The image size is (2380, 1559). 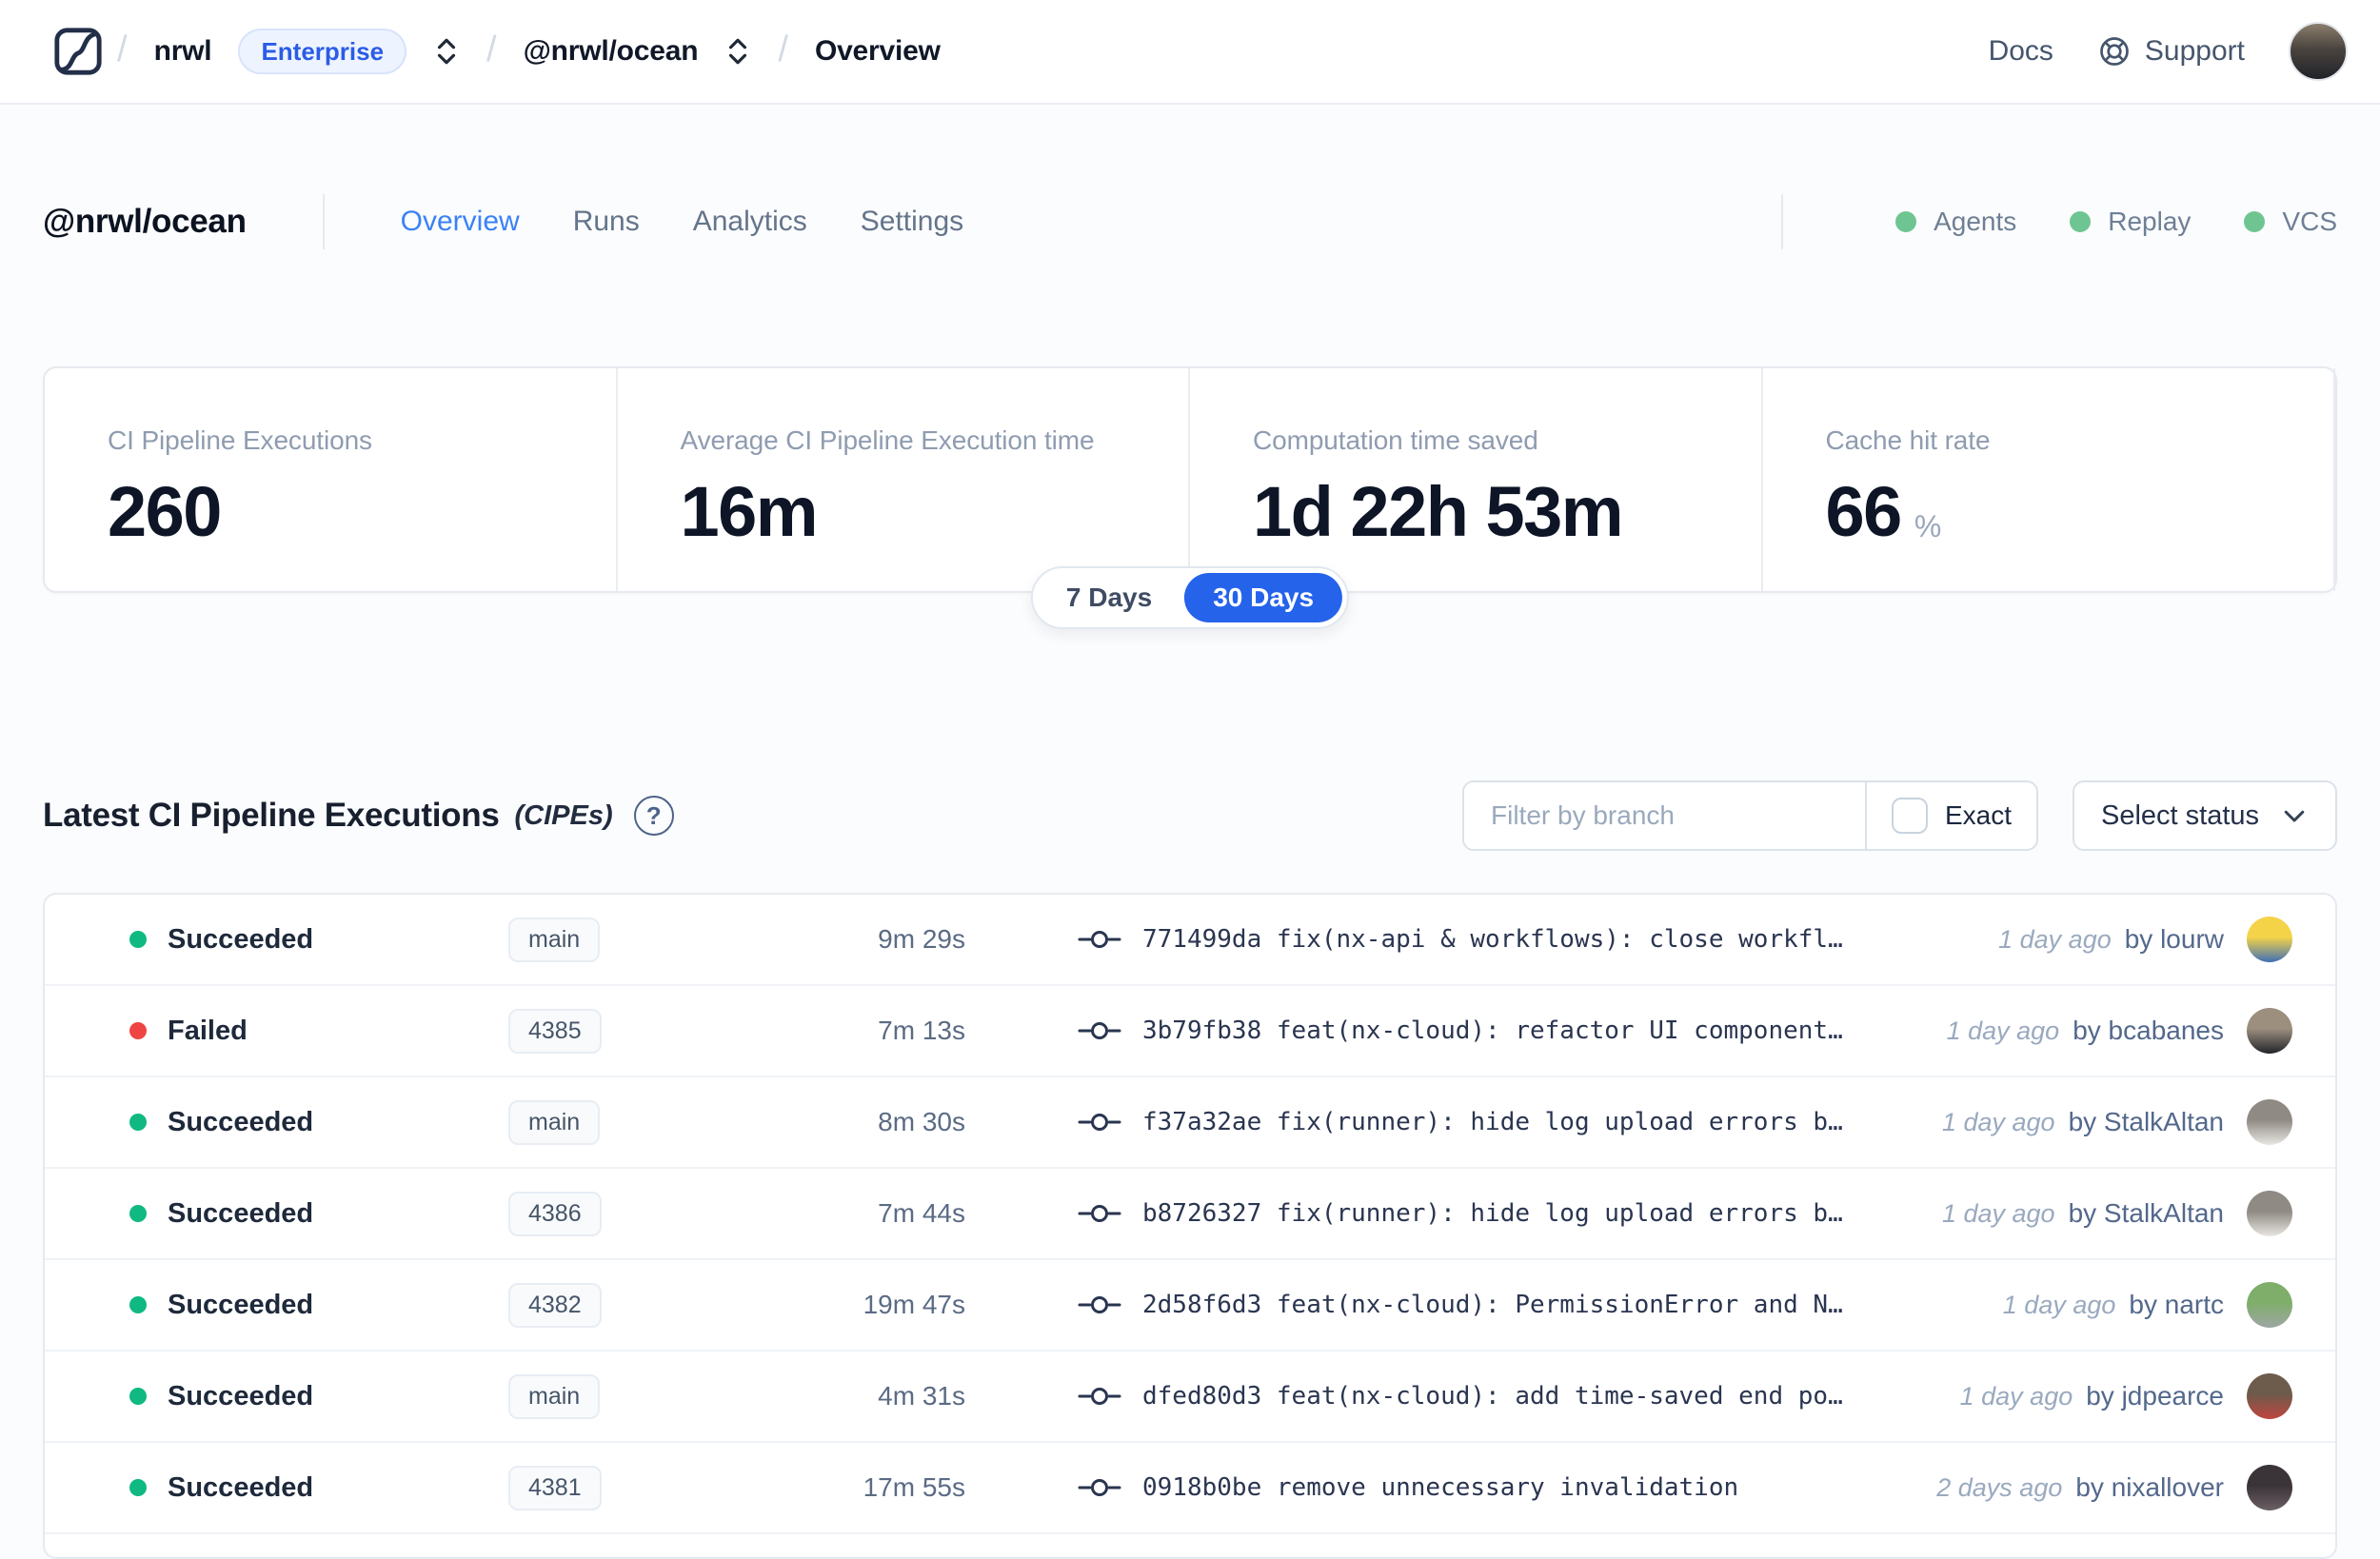 What do you see at coordinates (914, 1304) in the screenshot?
I see `duration-label: 19m 47s` at bounding box center [914, 1304].